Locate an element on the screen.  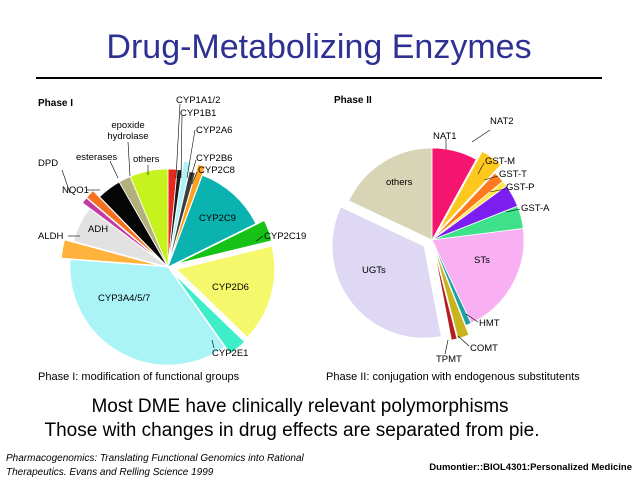
phase1-slice-aldh is located at coordinates (110, 252).